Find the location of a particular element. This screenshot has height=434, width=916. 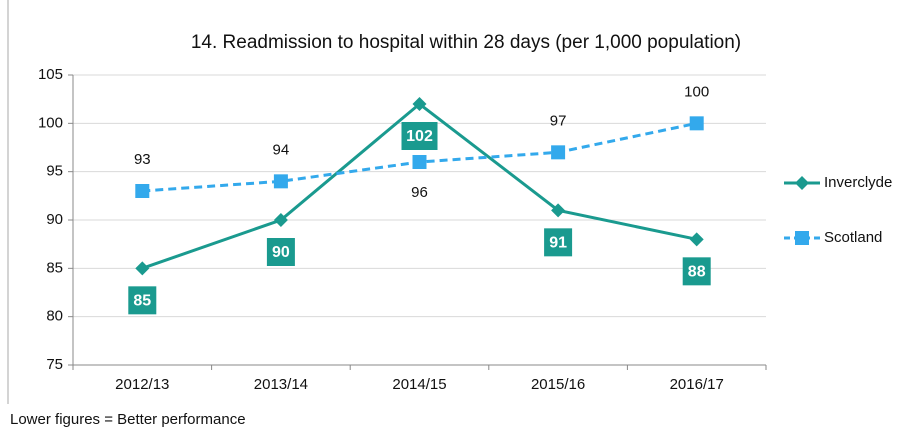

data-label: 96 is located at coordinates (419, 192).